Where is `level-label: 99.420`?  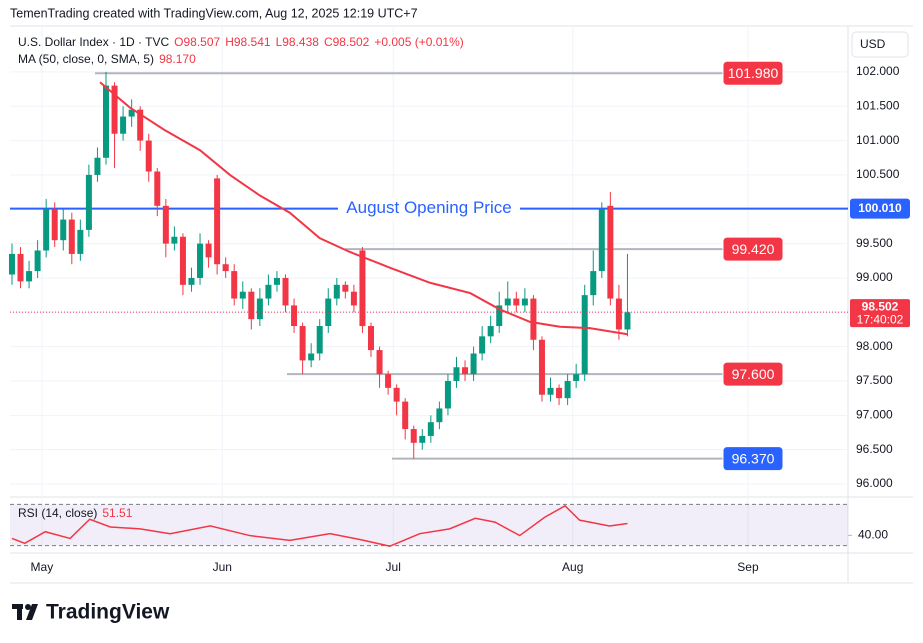
level-label: 99.420 is located at coordinates (753, 249).